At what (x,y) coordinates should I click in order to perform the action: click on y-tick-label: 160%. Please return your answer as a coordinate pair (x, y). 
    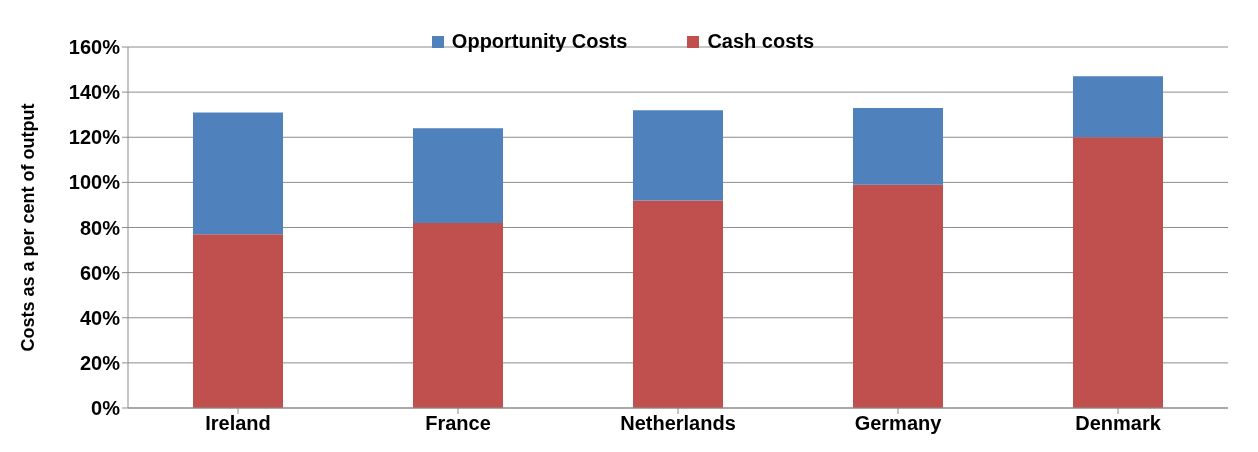
    Looking at the image, I should click on (94, 47).